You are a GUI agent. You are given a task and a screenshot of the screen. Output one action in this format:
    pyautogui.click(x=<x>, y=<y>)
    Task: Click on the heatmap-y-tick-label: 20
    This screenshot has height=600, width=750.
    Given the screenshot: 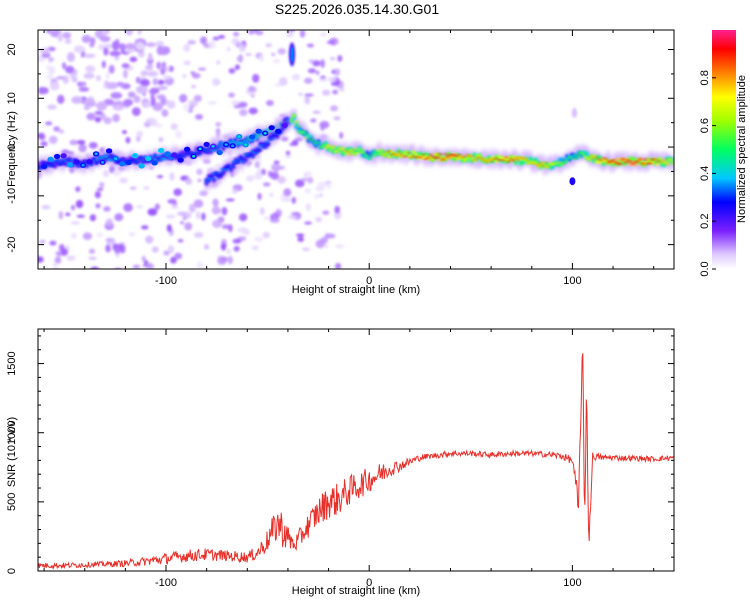 What is the action you would take?
    pyautogui.click(x=12, y=49)
    